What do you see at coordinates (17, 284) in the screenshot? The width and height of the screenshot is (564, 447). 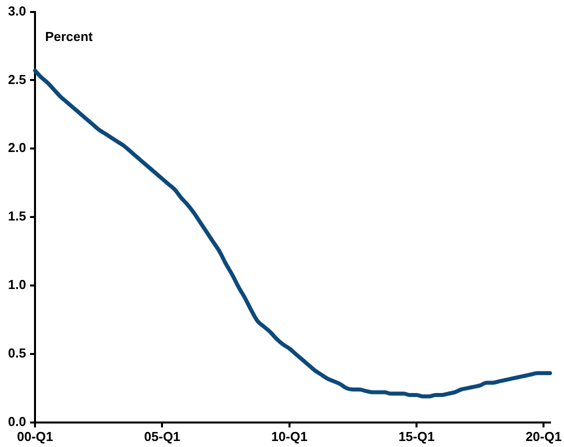 I see `y-tick-label: 1.0` at bounding box center [17, 284].